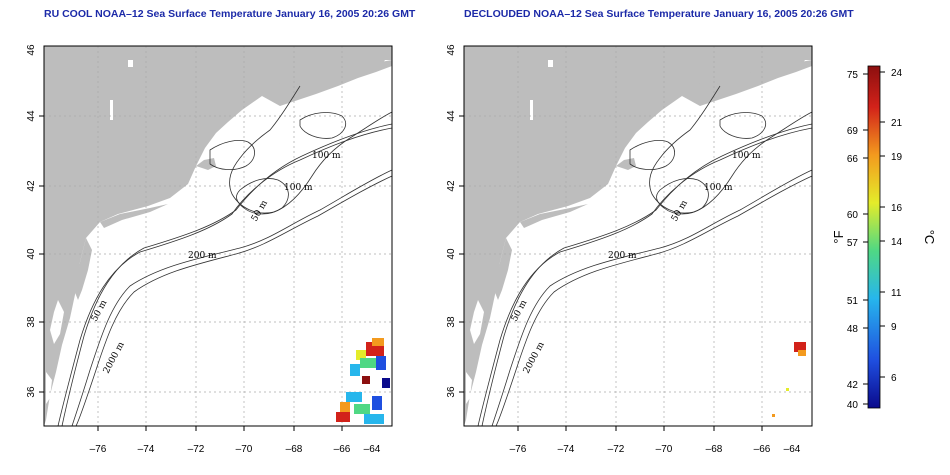 Image resolution: width=950 pixels, height=475 pixels. What do you see at coordinates (792, 449) in the screenshot?
I see `right-xtick-label: –64` at bounding box center [792, 449].